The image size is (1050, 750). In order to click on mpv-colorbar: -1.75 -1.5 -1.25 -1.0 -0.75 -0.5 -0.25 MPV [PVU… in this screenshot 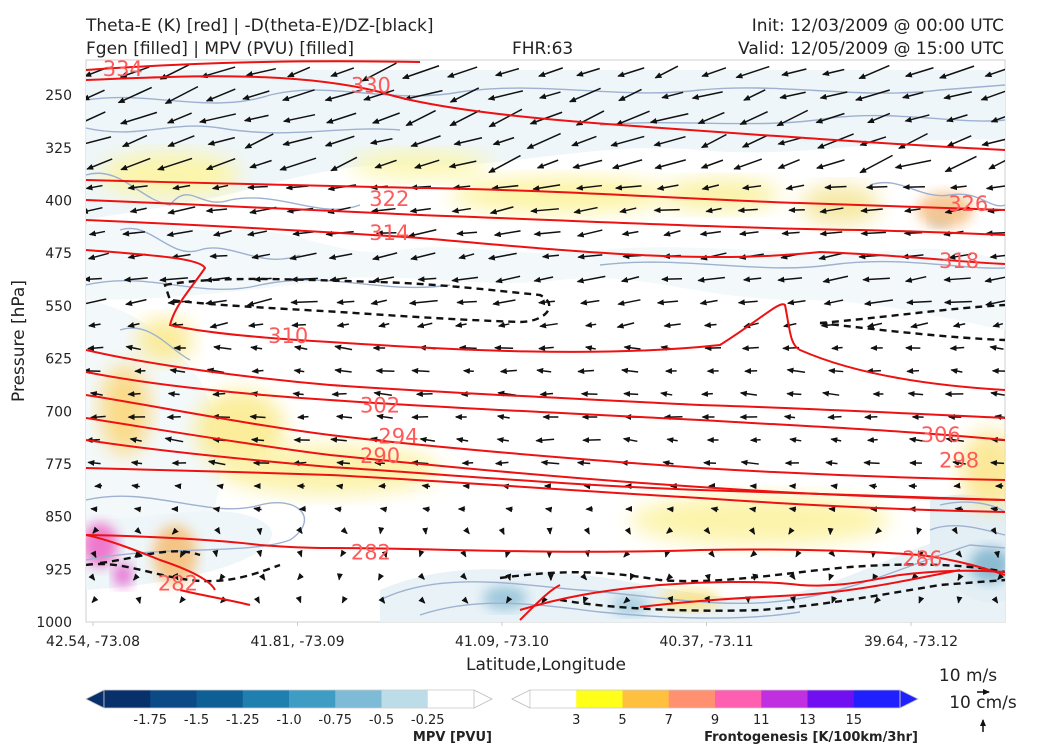, I will do `click(289, 717)`.